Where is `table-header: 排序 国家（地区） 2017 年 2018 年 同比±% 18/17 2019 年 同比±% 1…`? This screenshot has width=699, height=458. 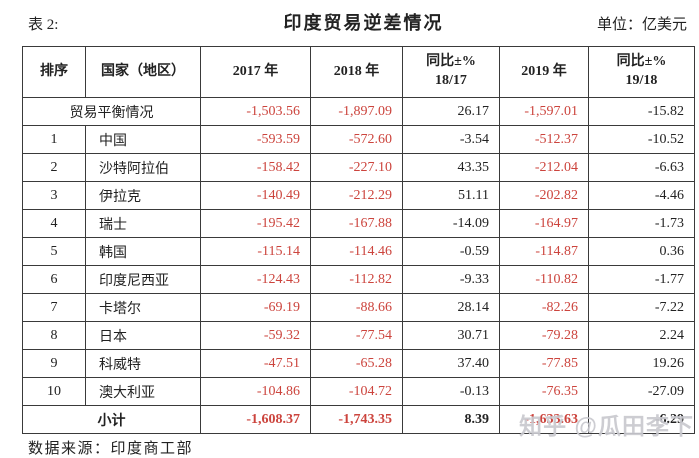
table-header: 排序 国家（地区） 2017 年 2018 年 同比±% 18/17 2019 年 同比±% 1… is located at coordinates (358, 72).